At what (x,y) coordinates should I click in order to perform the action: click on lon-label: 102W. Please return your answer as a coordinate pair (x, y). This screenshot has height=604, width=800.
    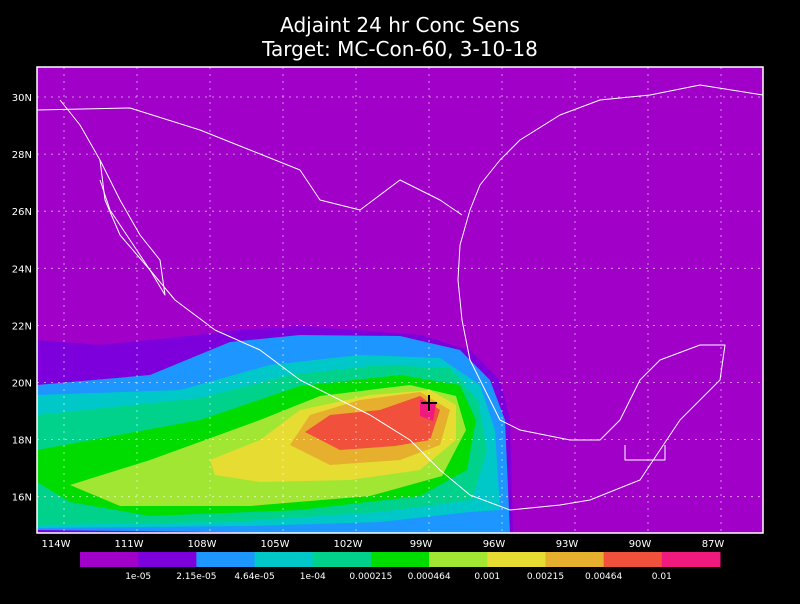
    Looking at the image, I should click on (348, 544).